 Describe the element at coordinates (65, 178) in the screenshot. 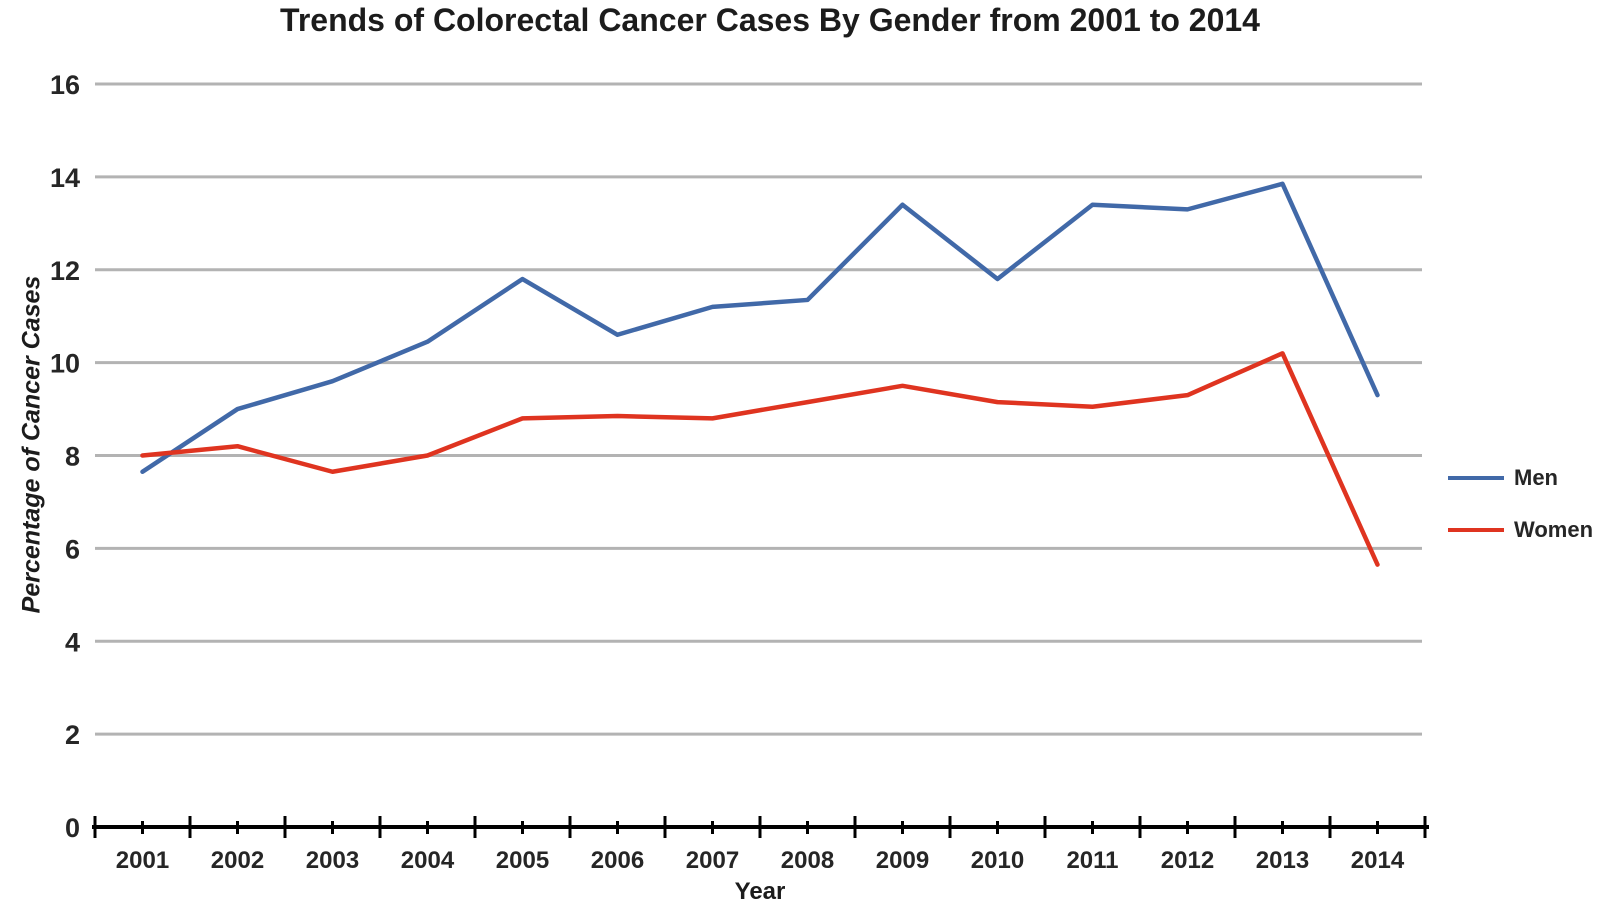

I see `svg-text: 14` at that location.